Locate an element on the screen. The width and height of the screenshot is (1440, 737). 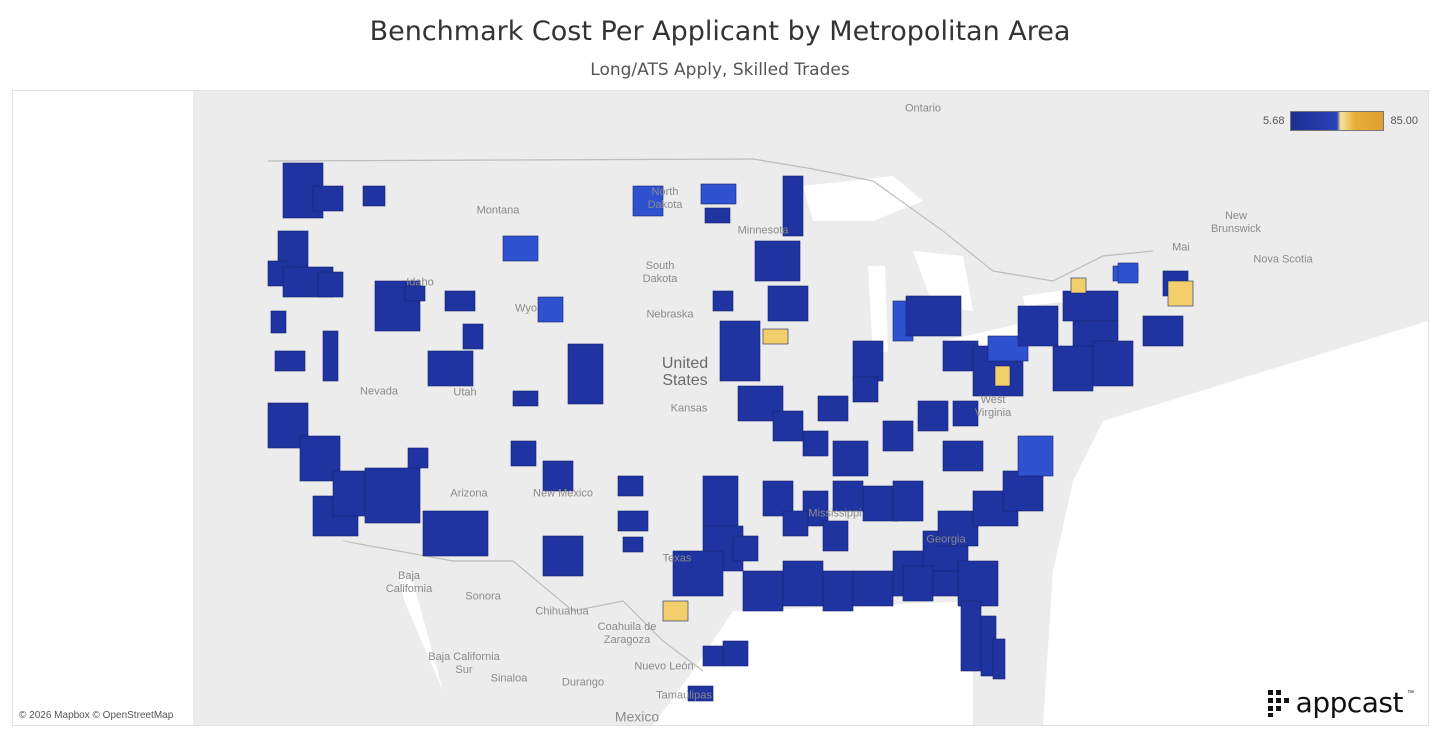
label-mexico: Mexico is located at coordinates (637, 716).